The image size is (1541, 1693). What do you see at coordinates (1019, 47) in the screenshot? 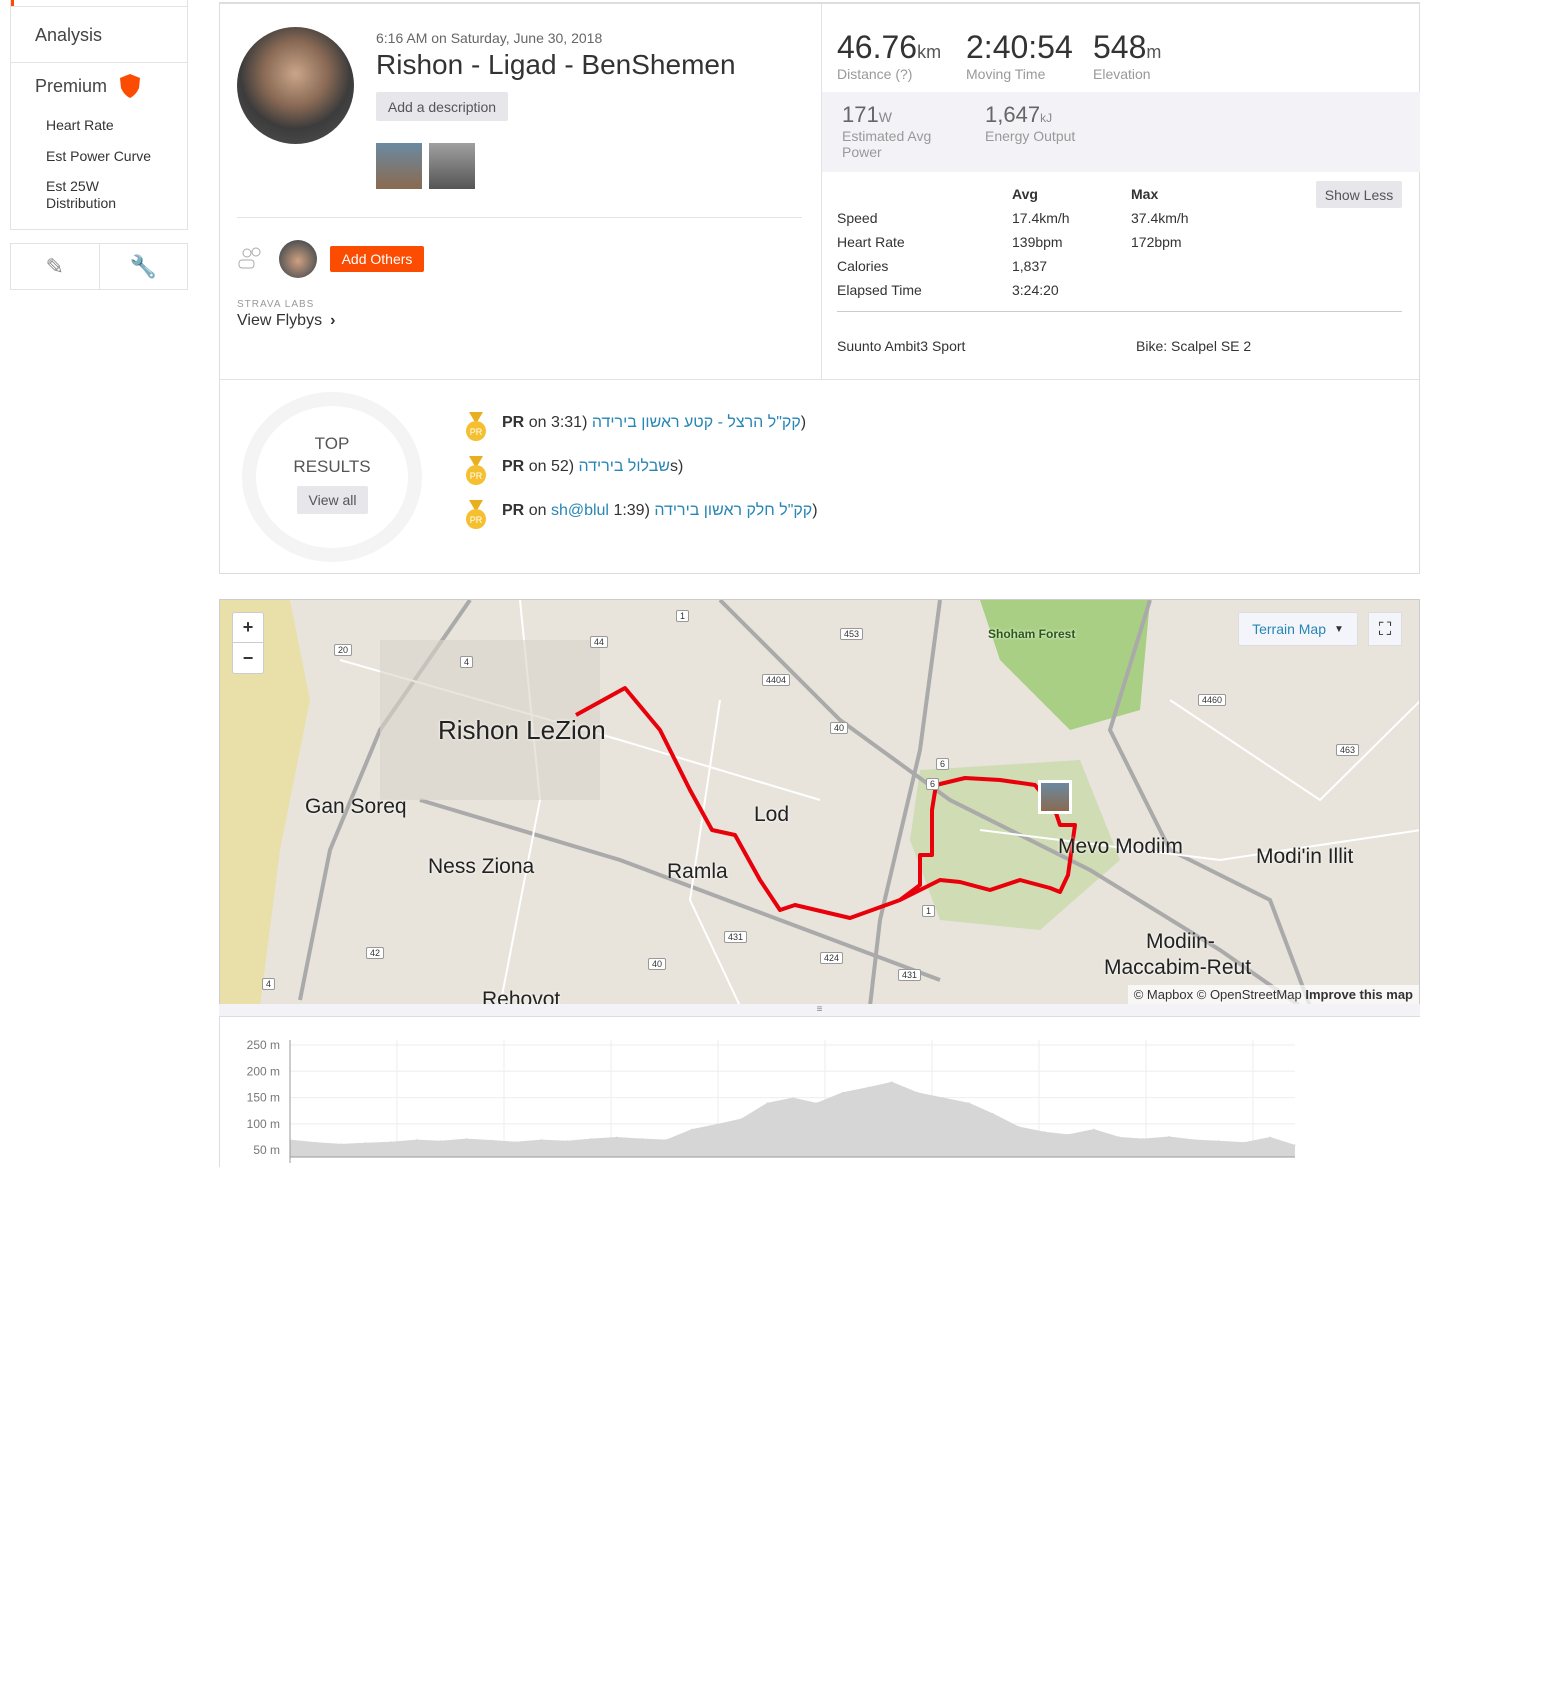
I see `moving-time-value: 2:40:54` at bounding box center [1019, 47].